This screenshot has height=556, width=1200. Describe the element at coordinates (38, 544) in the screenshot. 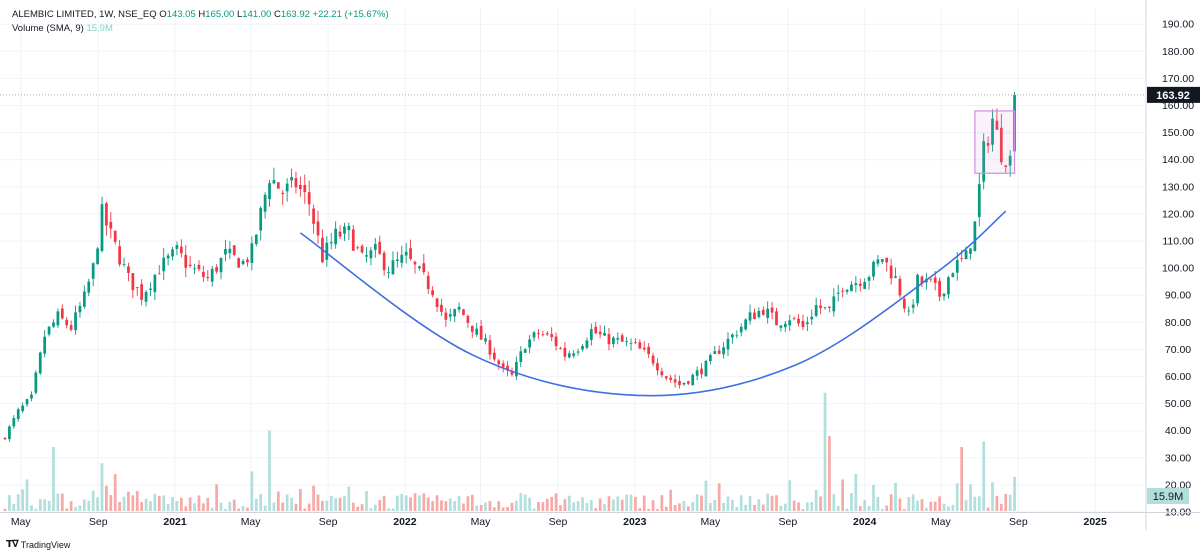

I see `tradingview-footer: 𝗧∇ TradingView` at that location.